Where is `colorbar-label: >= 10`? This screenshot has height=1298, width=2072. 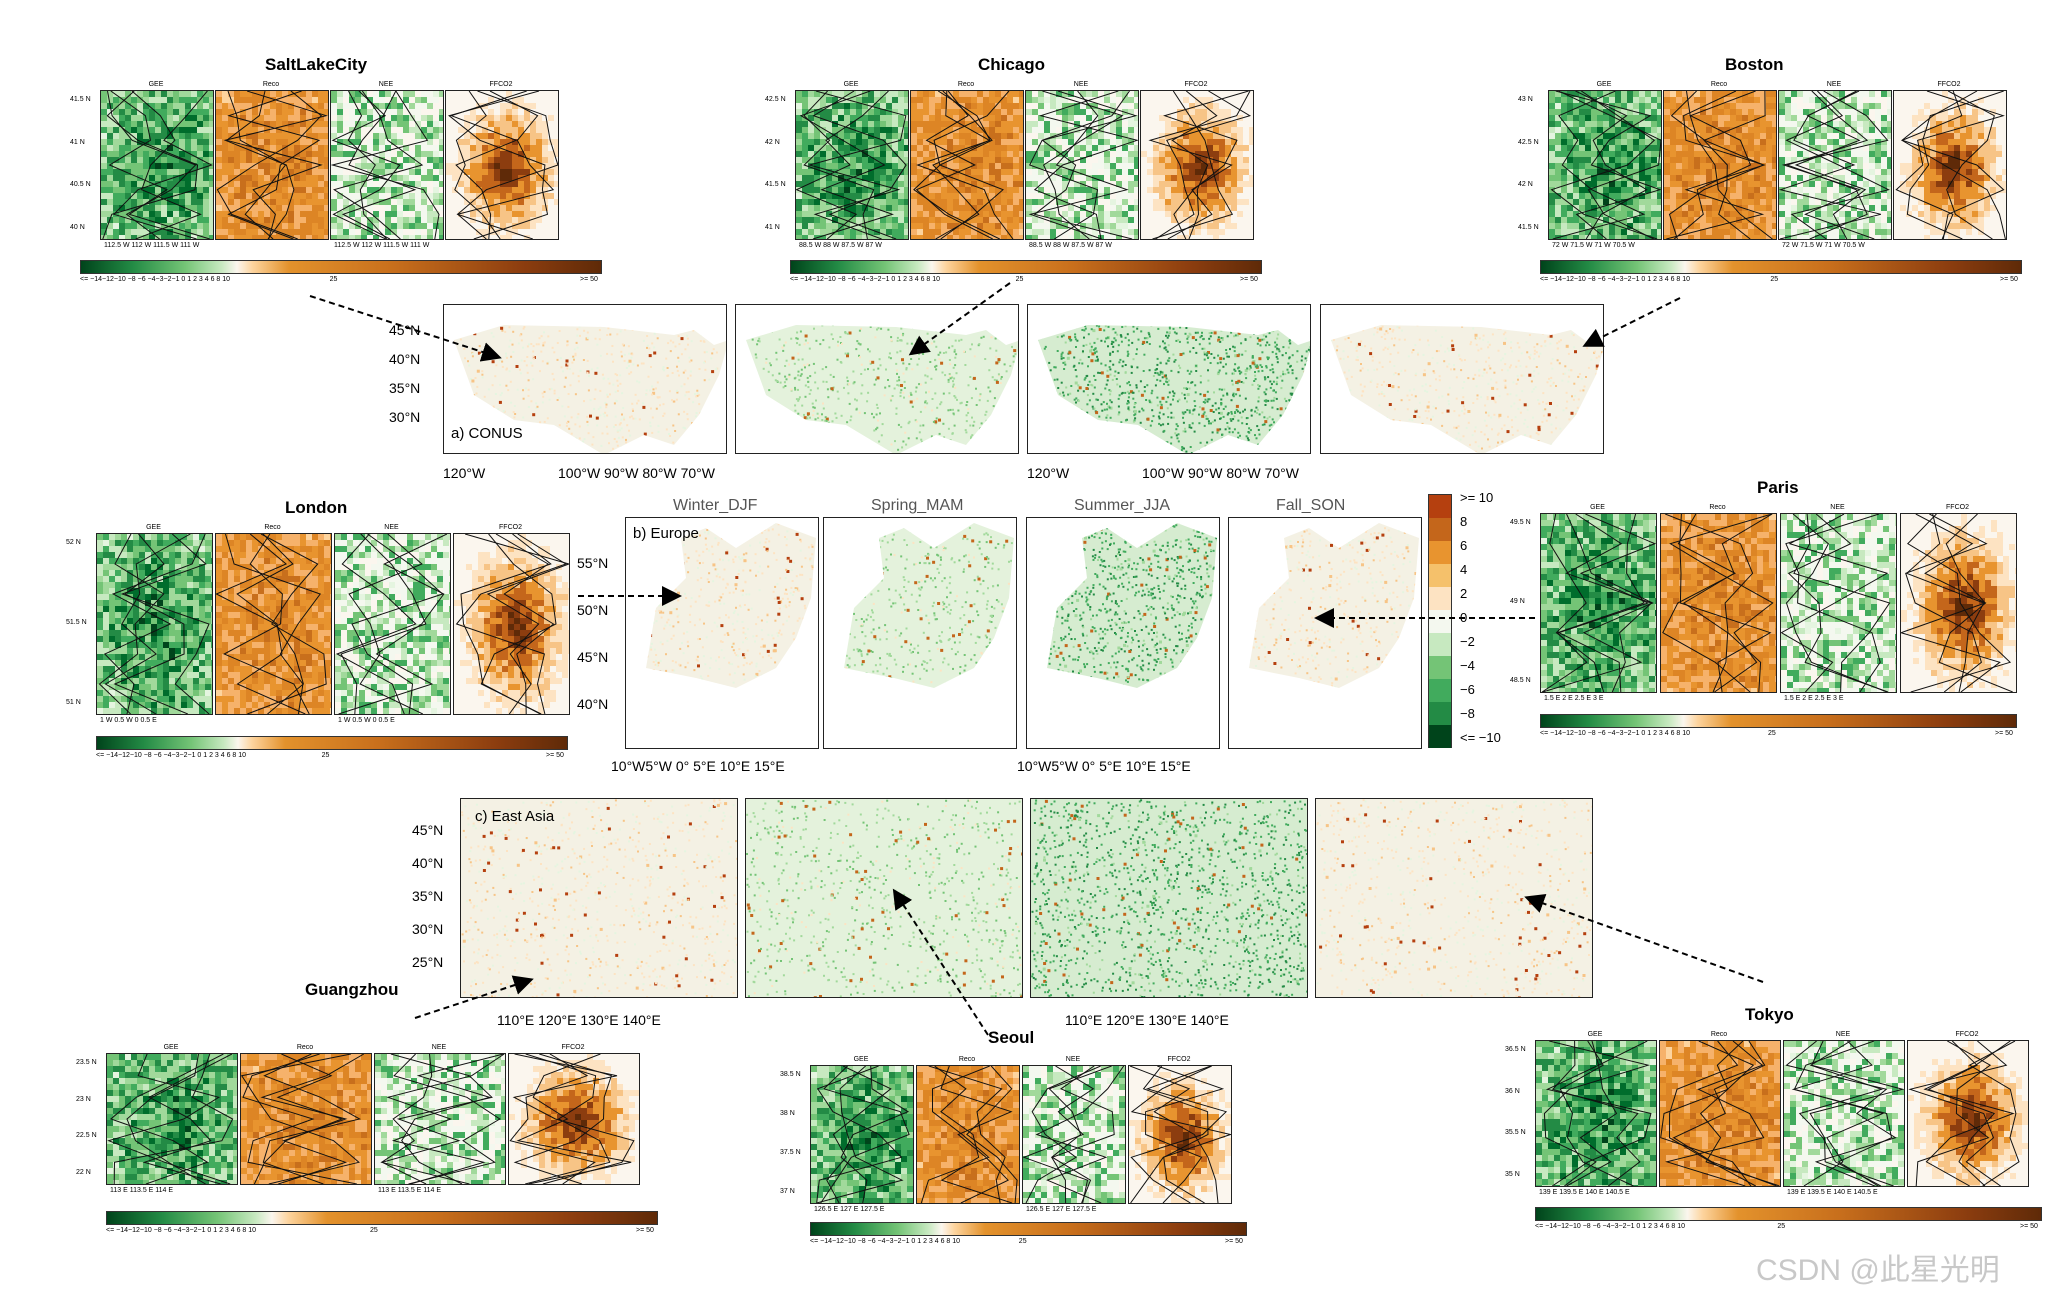 colorbar-label: >= 10 is located at coordinates (1476, 497).